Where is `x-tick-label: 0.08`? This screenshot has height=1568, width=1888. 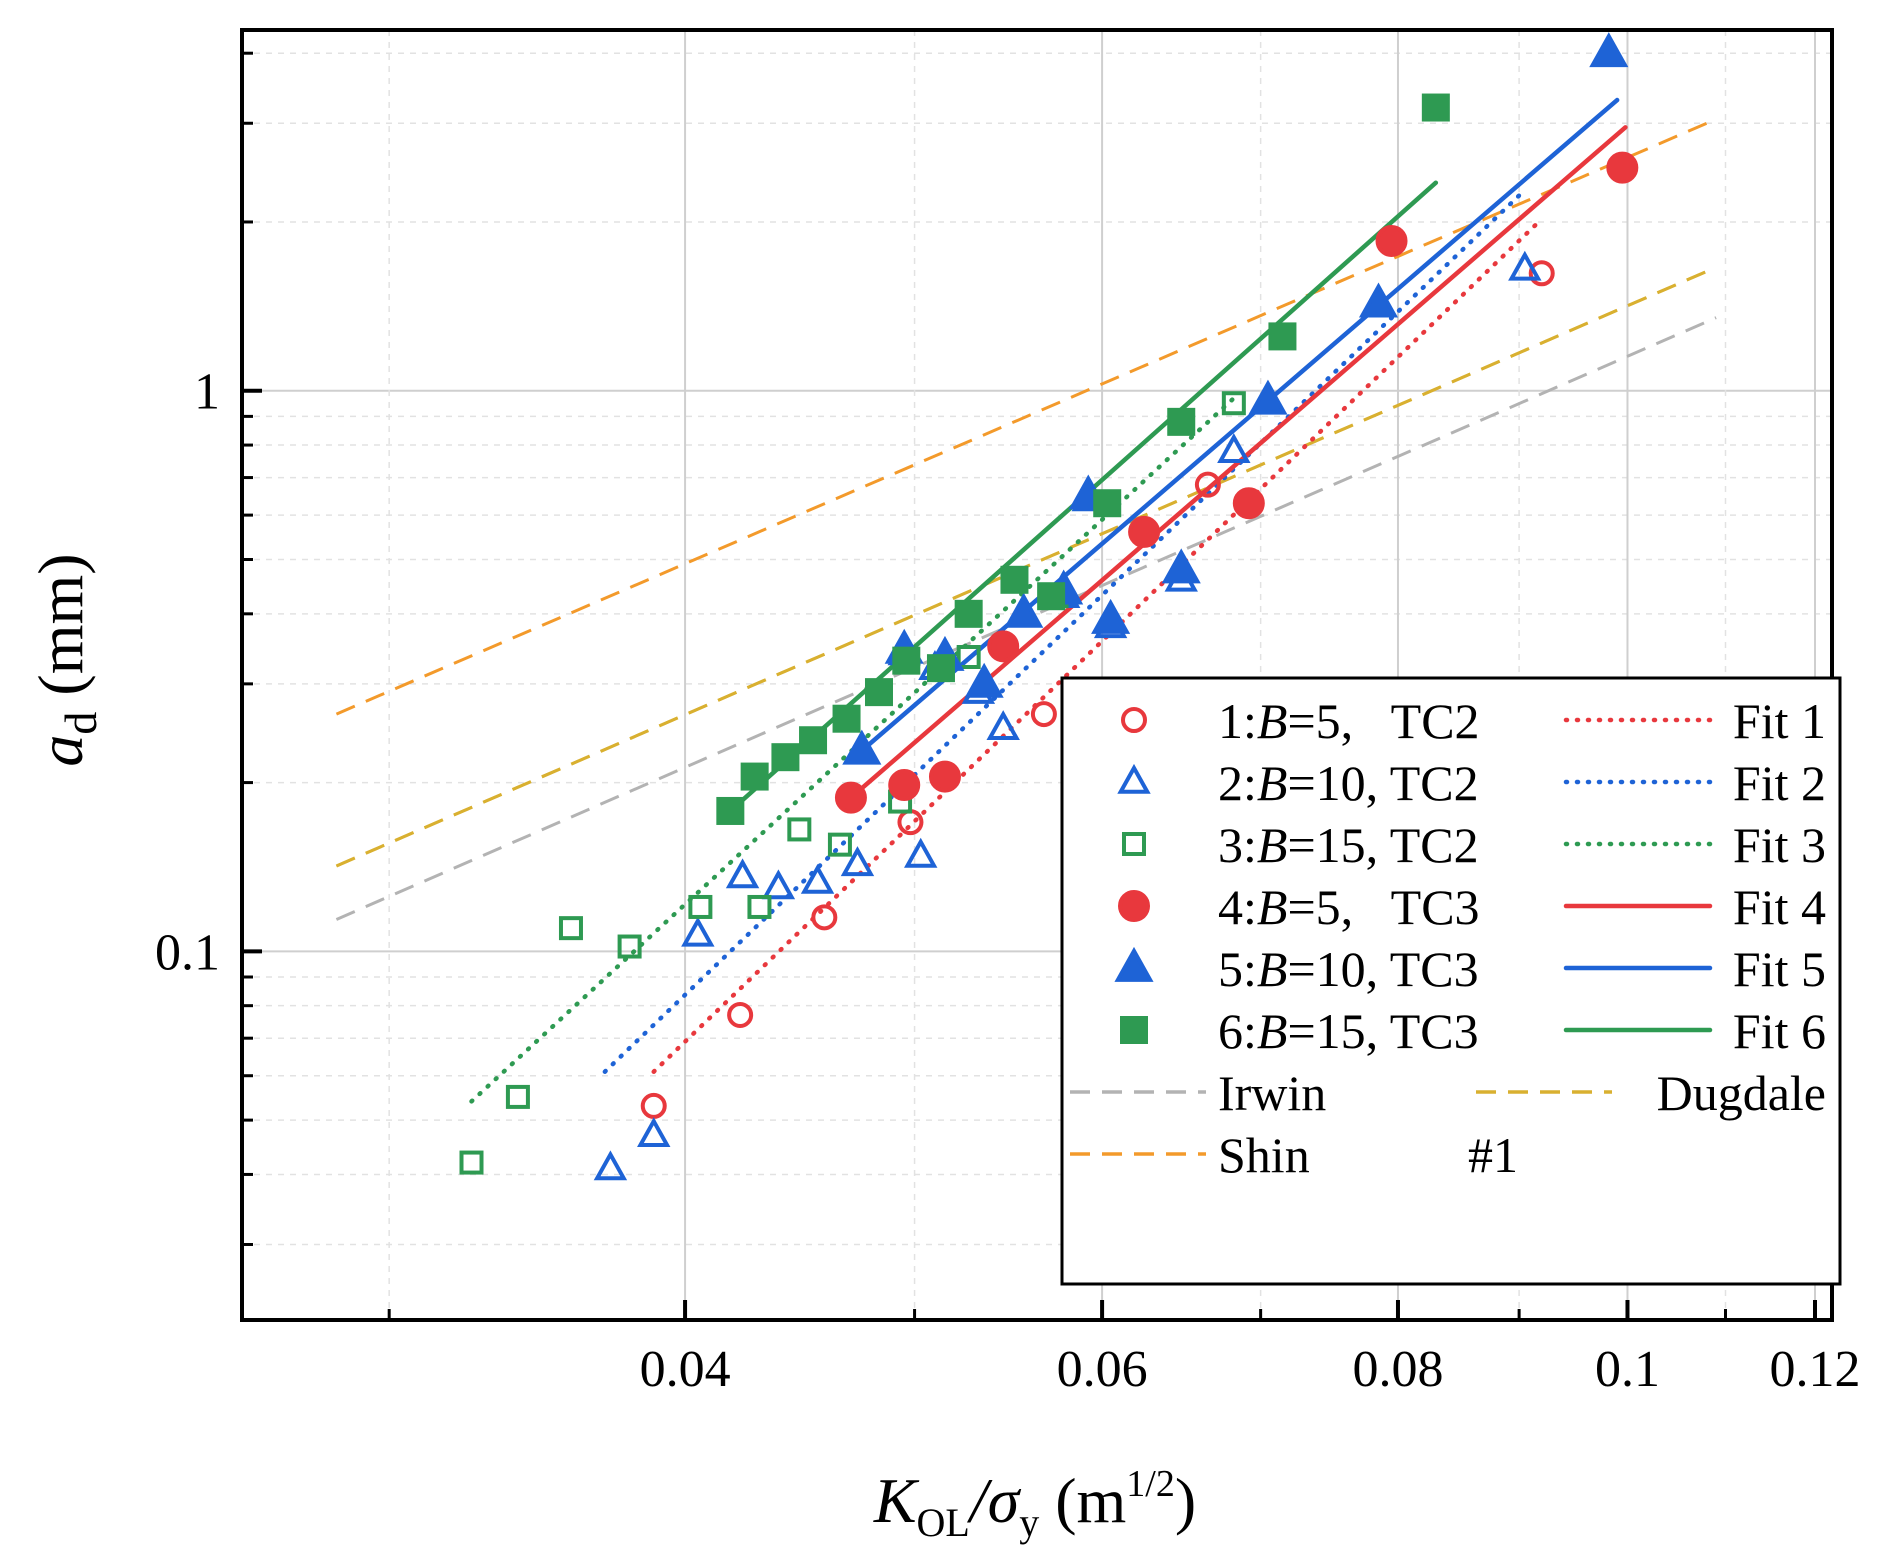 x-tick-label: 0.08 is located at coordinates (1397, 1369).